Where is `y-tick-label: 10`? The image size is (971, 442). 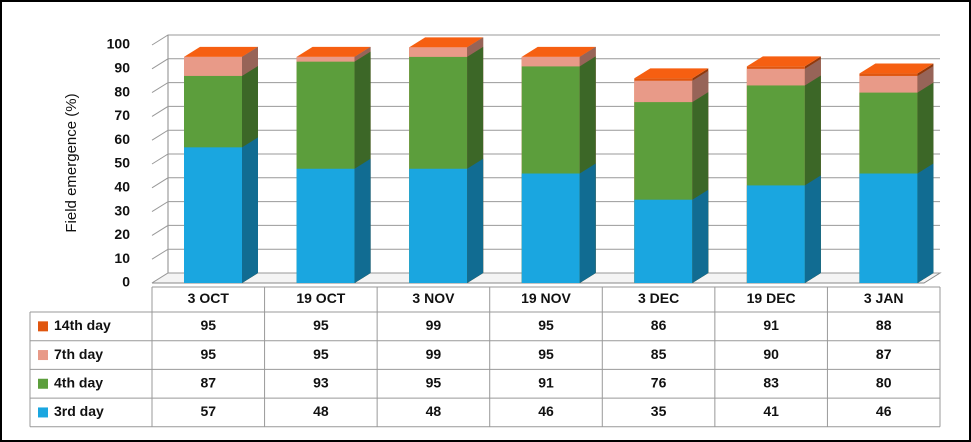
y-tick-label: 10 is located at coordinates (122, 258).